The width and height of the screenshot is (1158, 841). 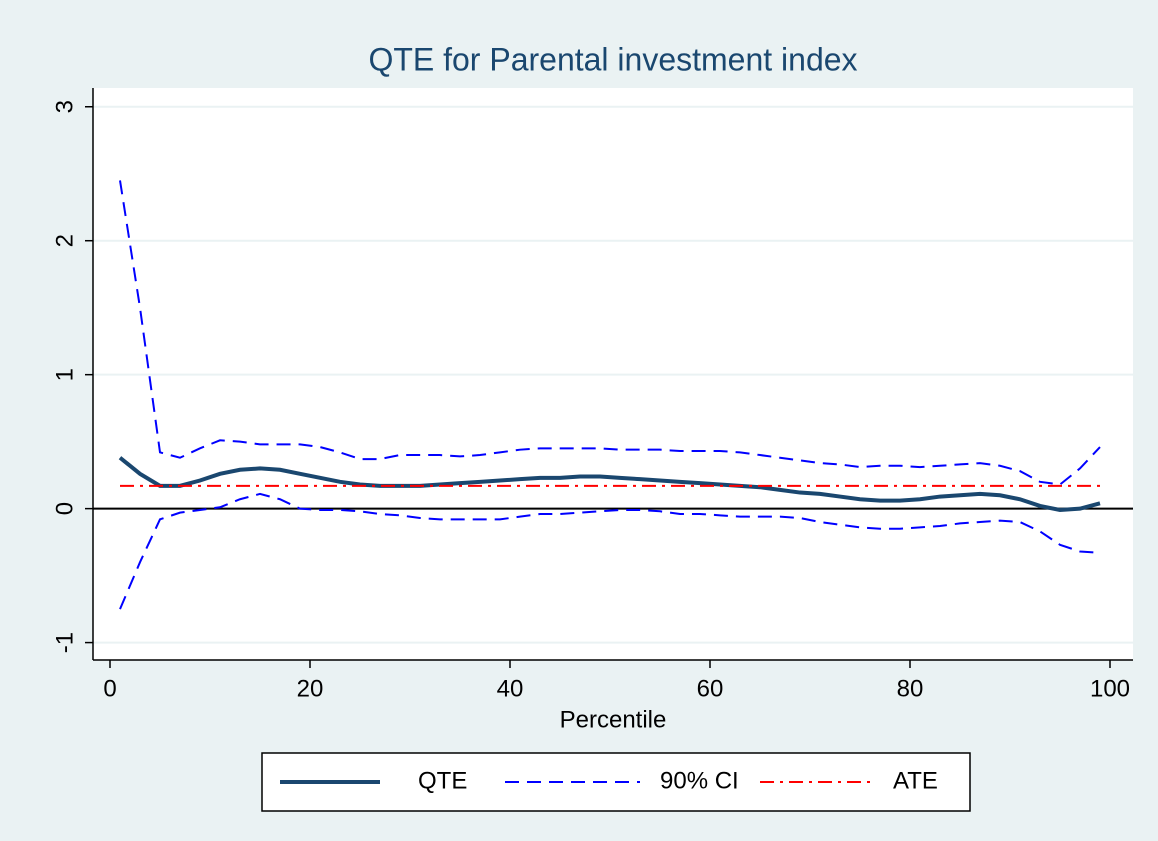 I want to click on x-tick-label: 60, so click(x=710, y=688).